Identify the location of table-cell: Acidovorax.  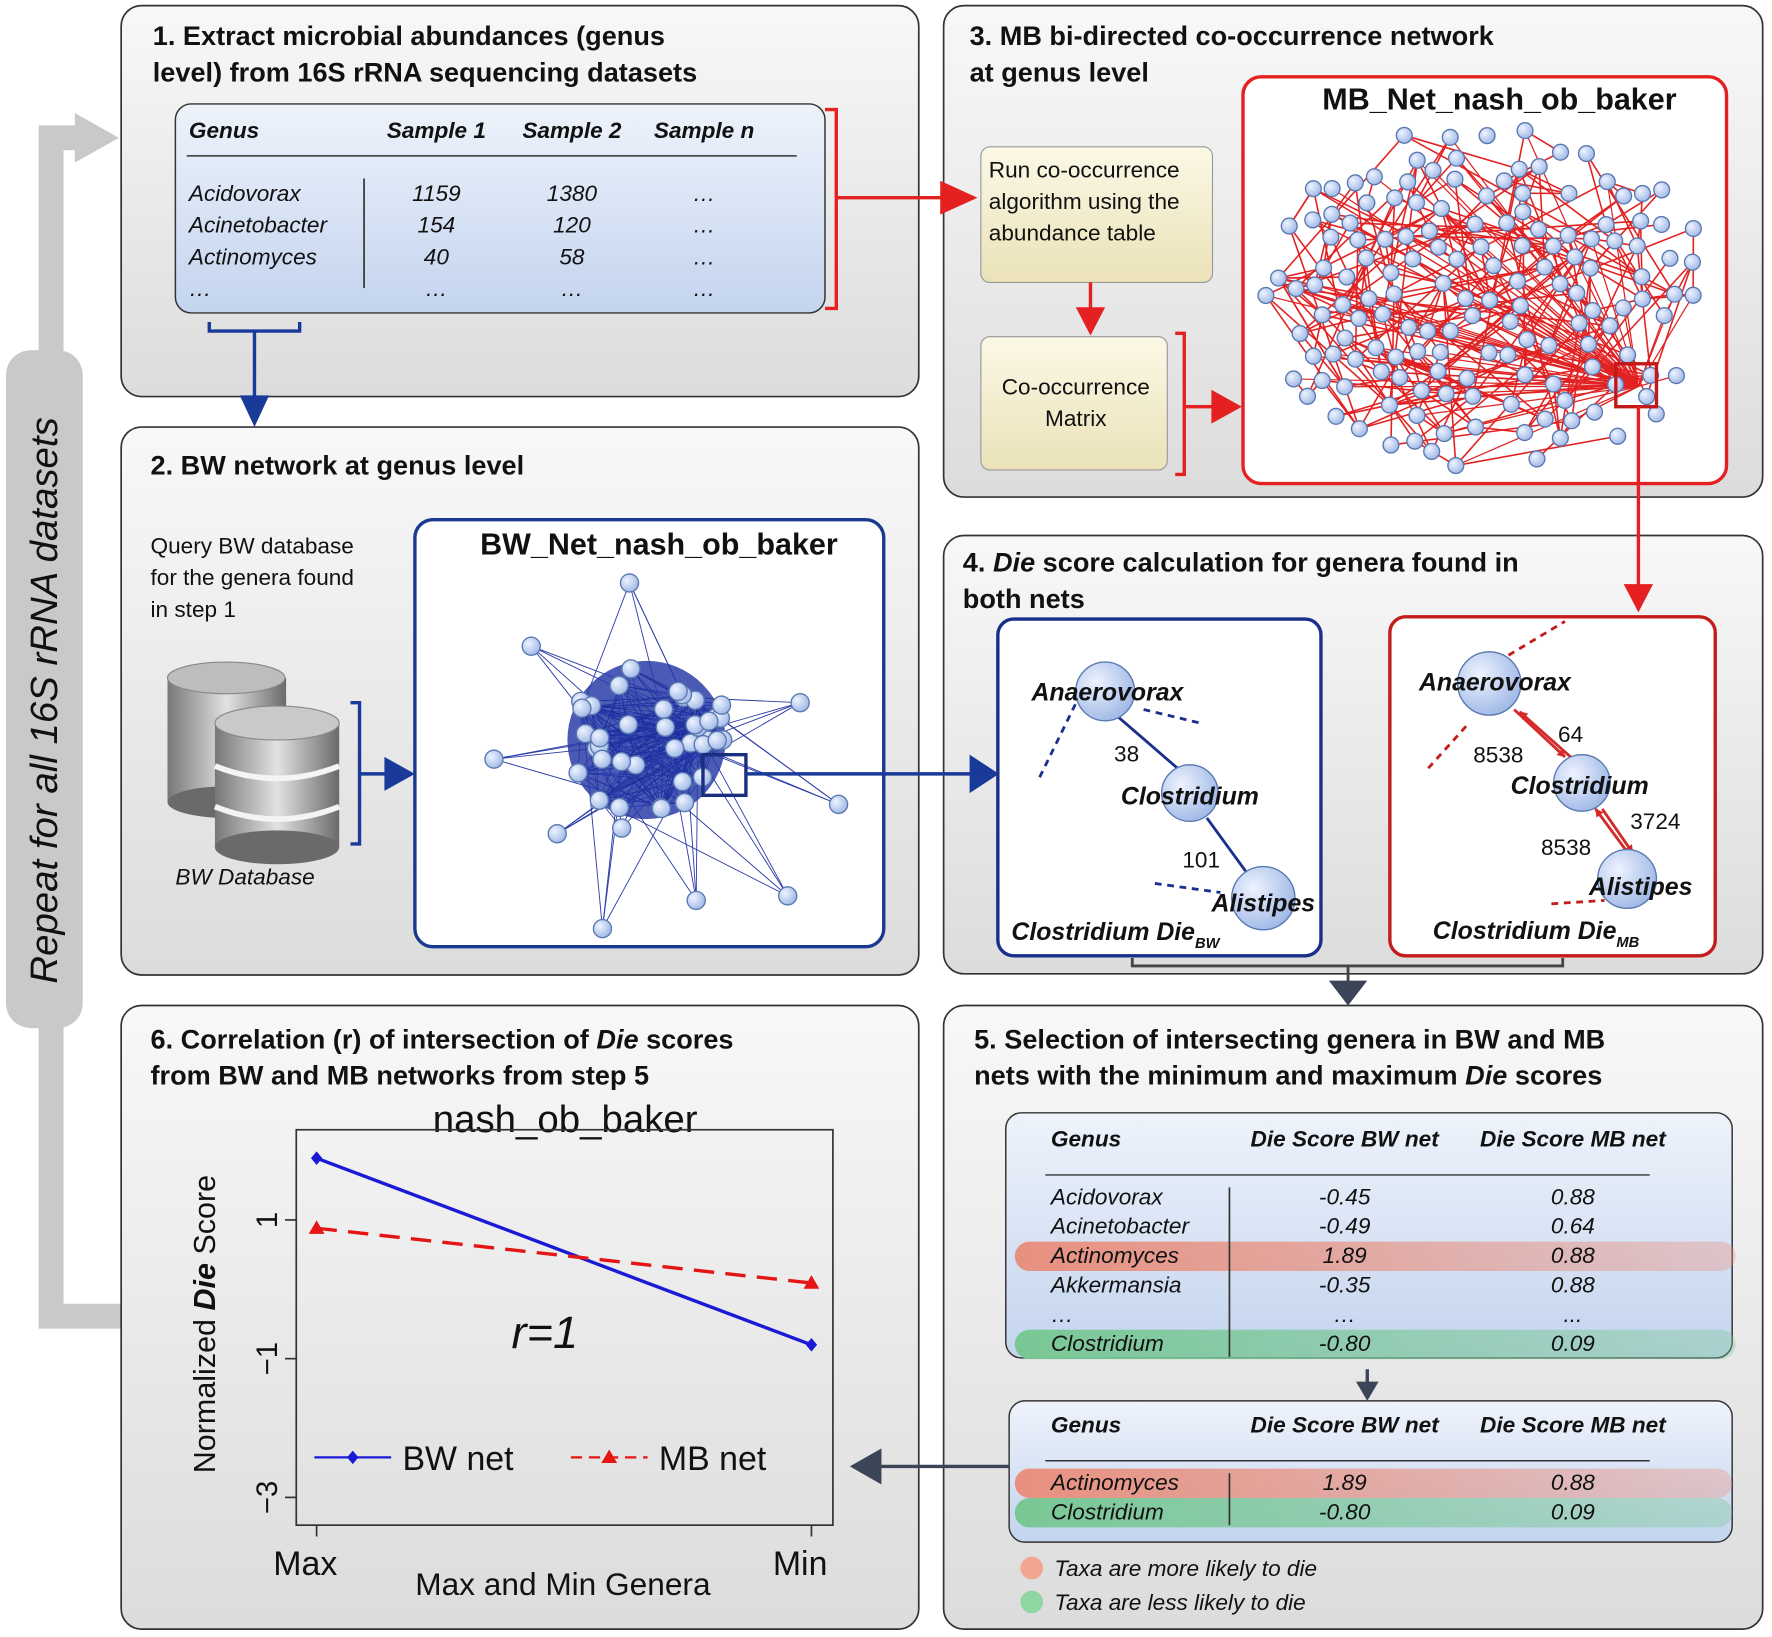
(244, 193).